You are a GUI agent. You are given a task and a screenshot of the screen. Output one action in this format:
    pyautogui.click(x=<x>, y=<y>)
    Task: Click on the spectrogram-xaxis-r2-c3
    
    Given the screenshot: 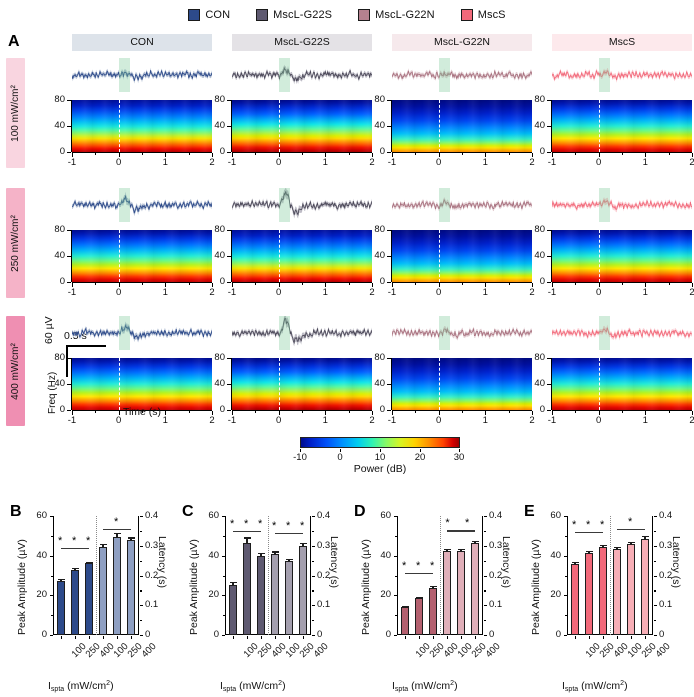 What is the action you would take?
    pyautogui.click(x=462, y=283)
    